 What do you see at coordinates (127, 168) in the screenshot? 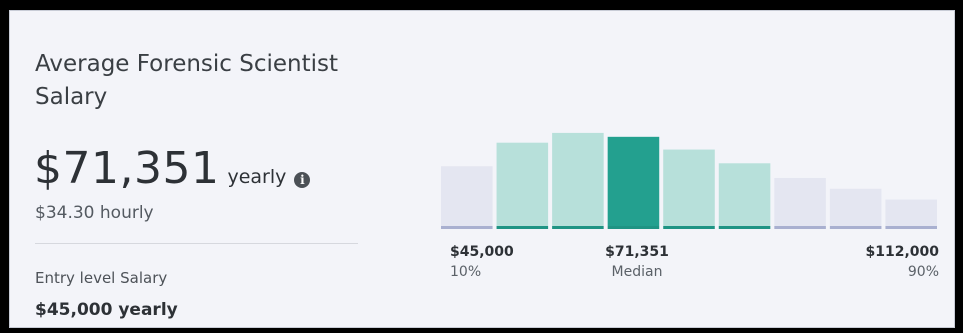
I see `salary-amount: $71,351` at bounding box center [127, 168].